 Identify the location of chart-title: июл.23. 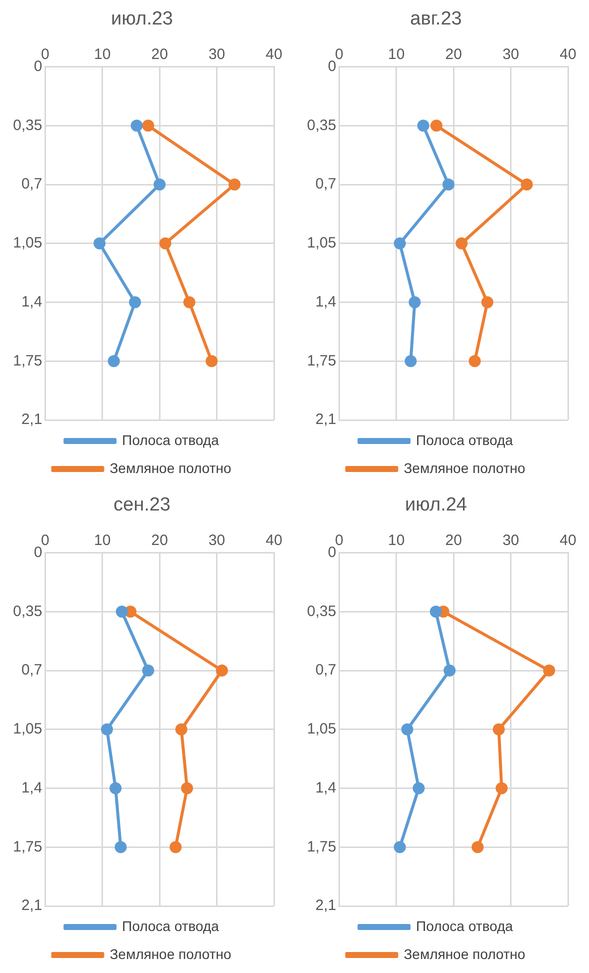
(142, 19).